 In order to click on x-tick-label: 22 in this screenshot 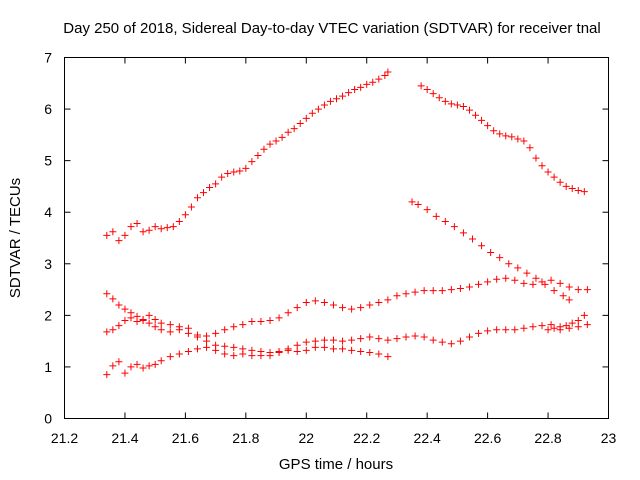, I will do `click(306, 438)`.